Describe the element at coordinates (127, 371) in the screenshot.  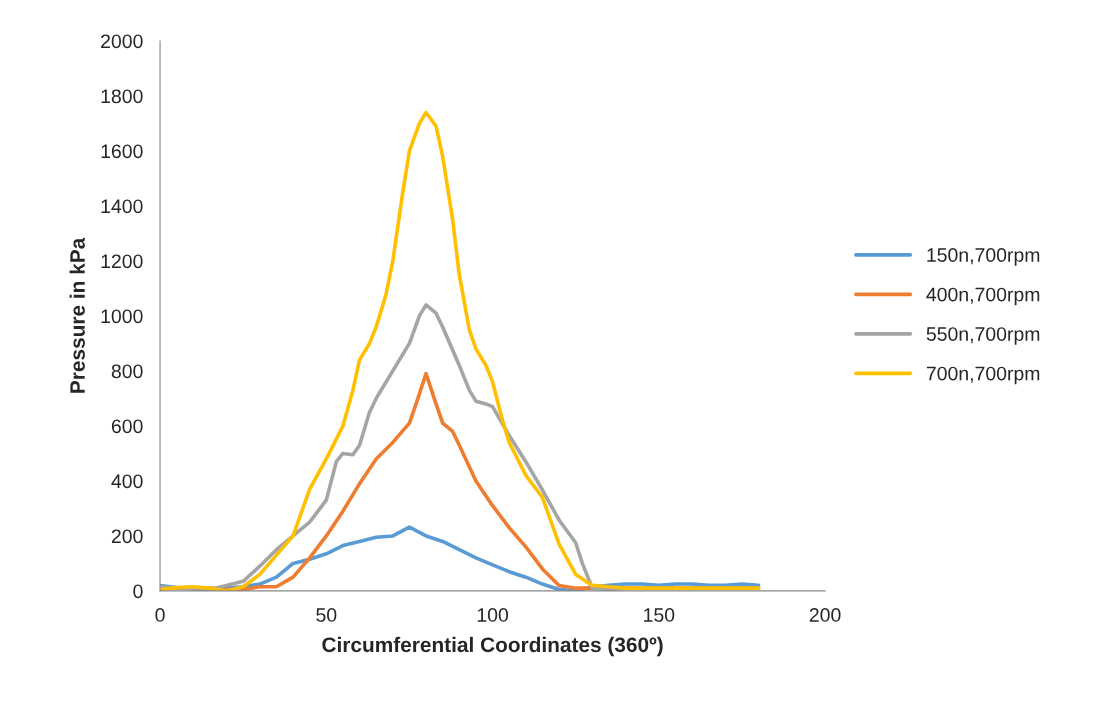
I see `y-tick-label: 800` at that location.